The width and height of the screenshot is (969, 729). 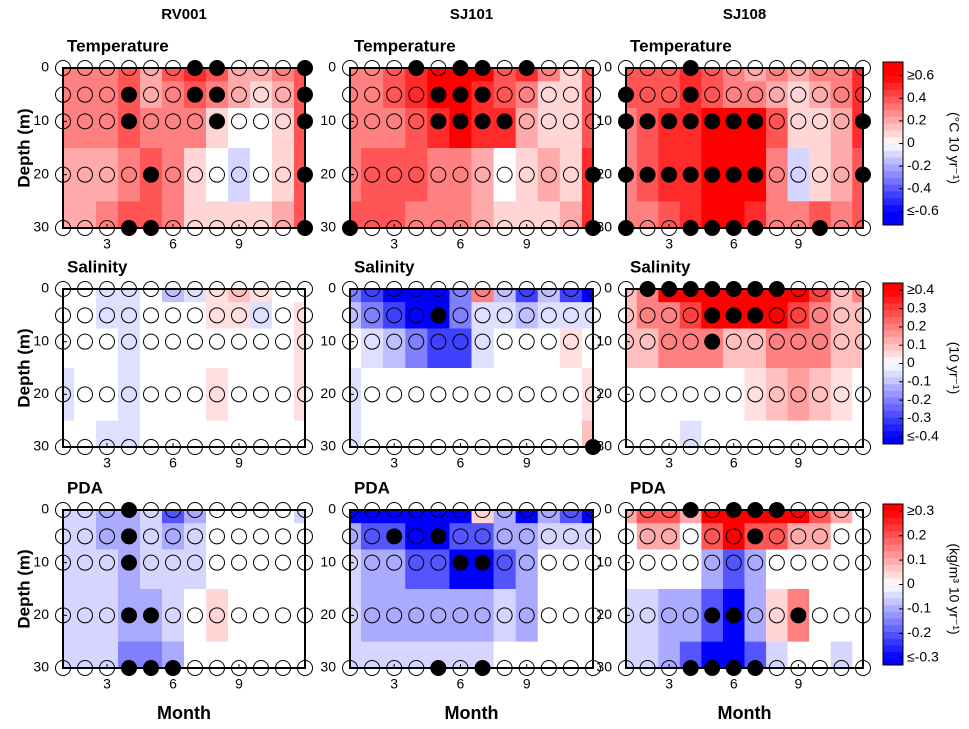 What do you see at coordinates (604, 446) in the screenshot?
I see `y-tick-label: 30` at bounding box center [604, 446].